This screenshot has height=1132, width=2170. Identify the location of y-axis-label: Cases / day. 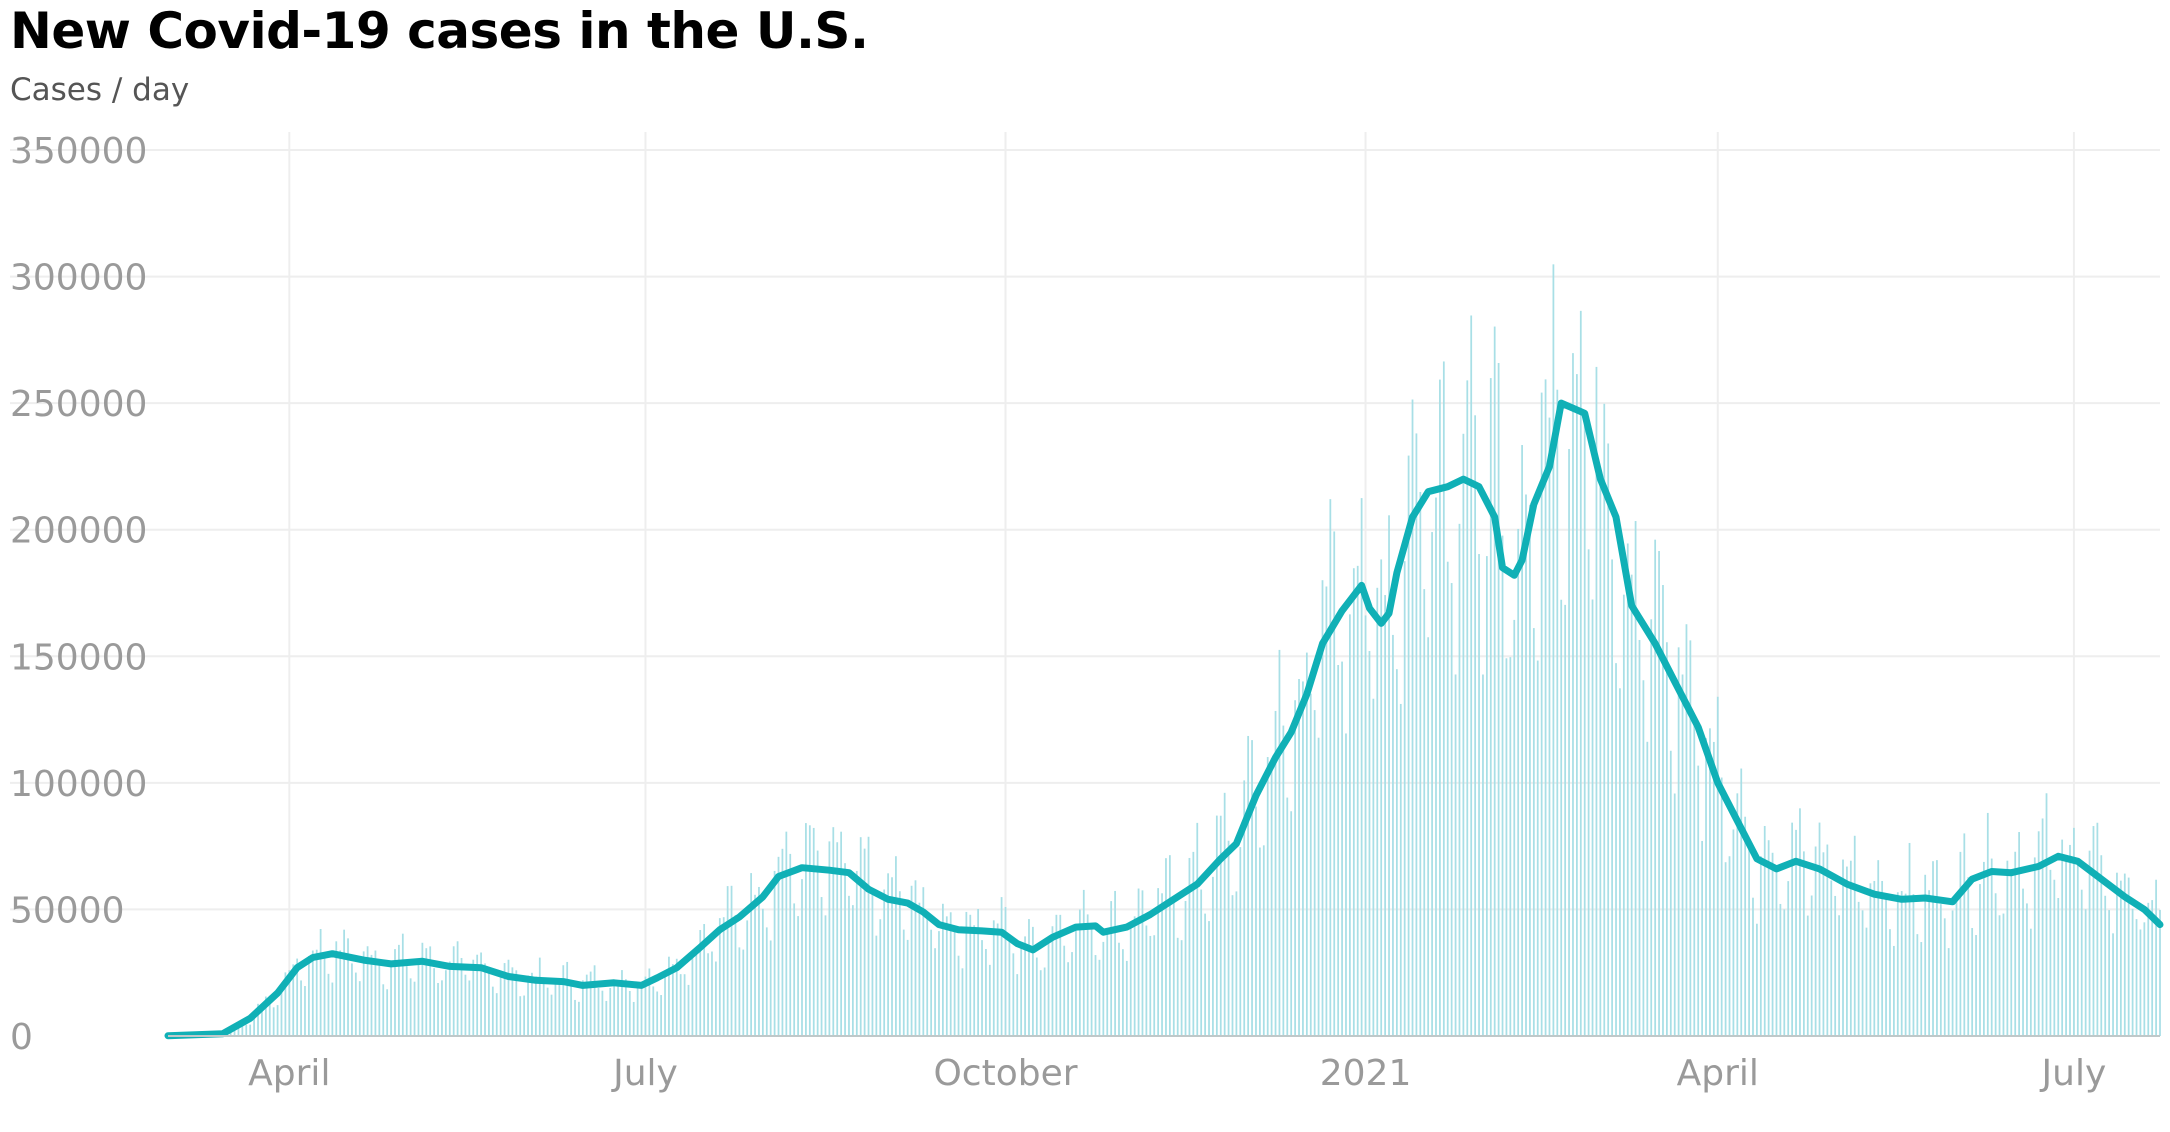
(100, 90).